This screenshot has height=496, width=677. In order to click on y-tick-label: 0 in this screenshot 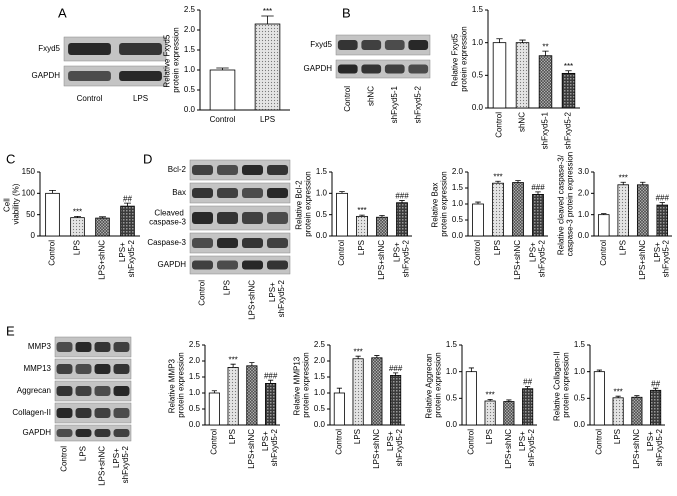, I will do `click(33, 235)`.